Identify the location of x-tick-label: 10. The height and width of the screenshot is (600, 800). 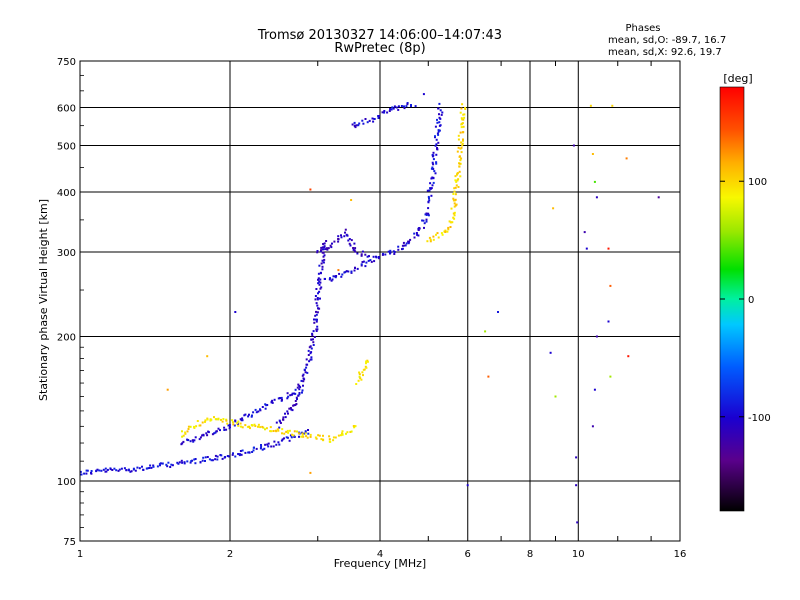
(578, 554).